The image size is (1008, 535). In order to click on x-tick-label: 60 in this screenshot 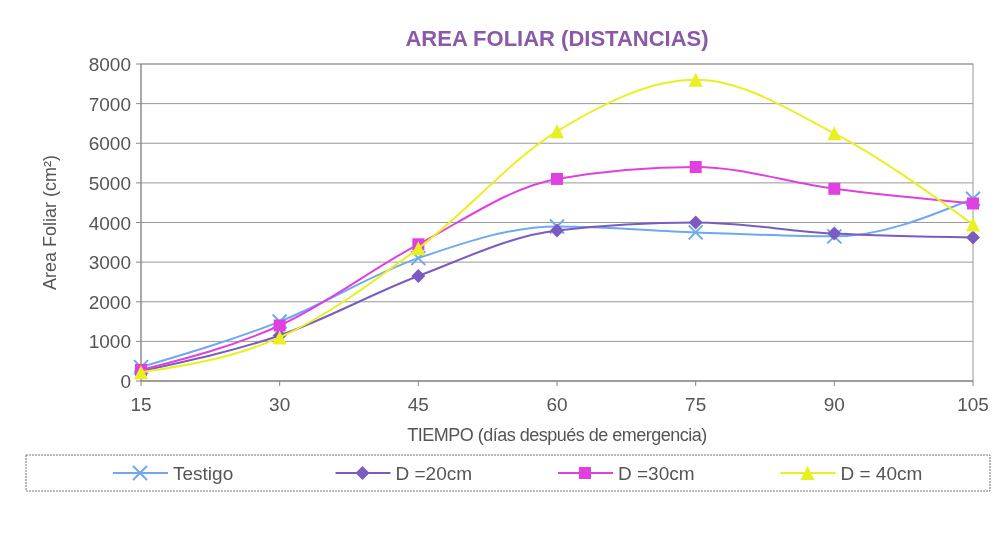, I will do `click(557, 404)`.